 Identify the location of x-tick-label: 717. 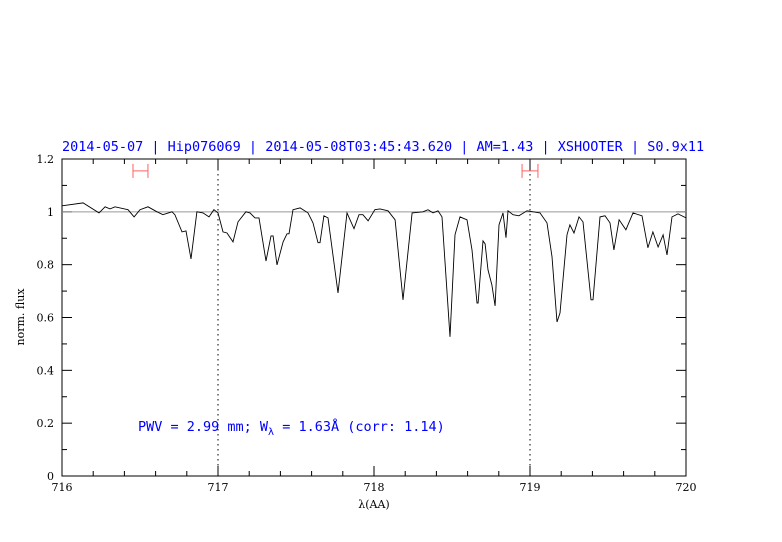
(218, 487).